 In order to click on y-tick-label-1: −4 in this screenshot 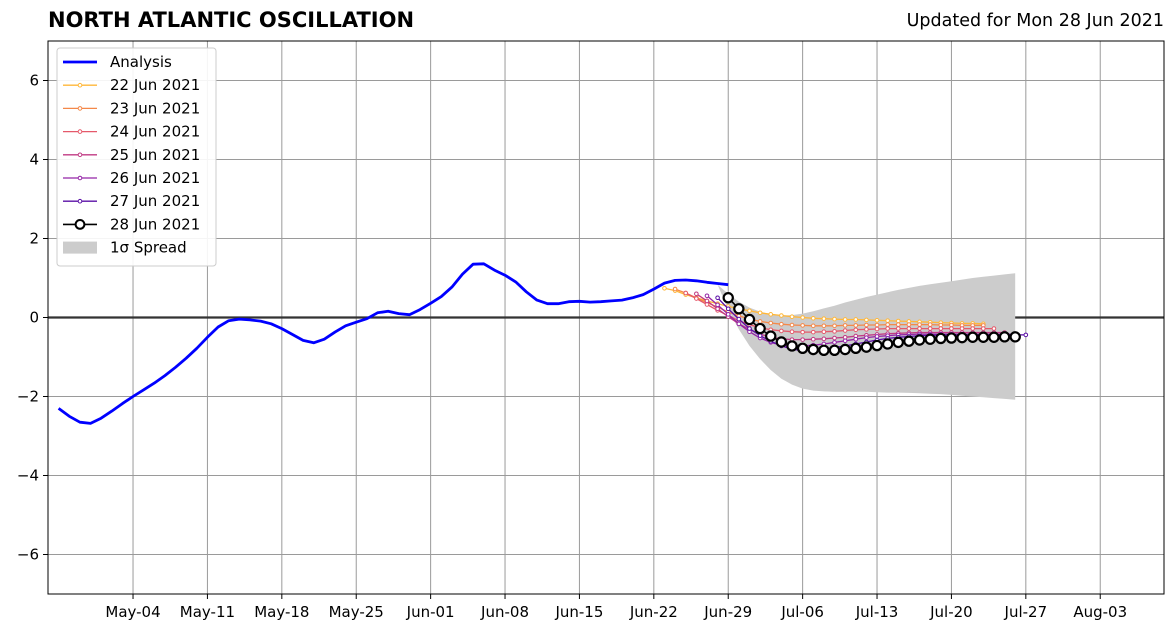, I will do `click(28, 476)`.